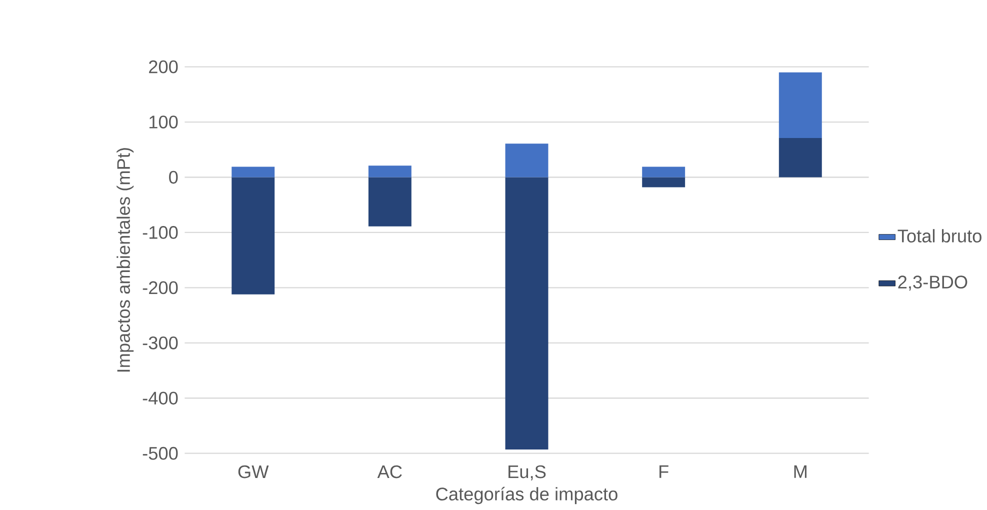 The height and width of the screenshot is (510, 987). I want to click on legend-label: 2,3-BDO, so click(933, 283).